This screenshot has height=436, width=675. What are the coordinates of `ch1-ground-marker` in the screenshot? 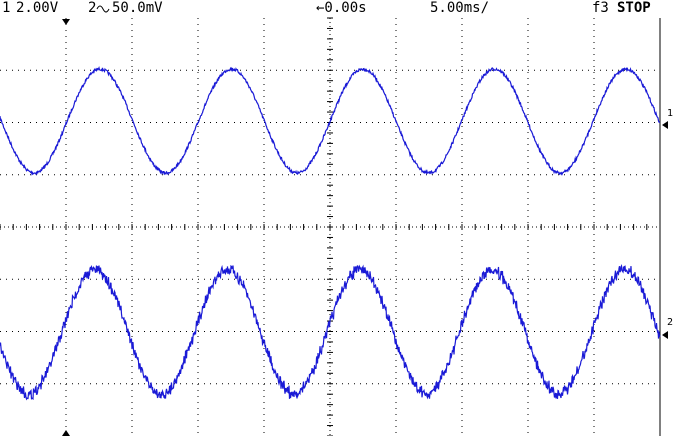 It's located at (665, 125).